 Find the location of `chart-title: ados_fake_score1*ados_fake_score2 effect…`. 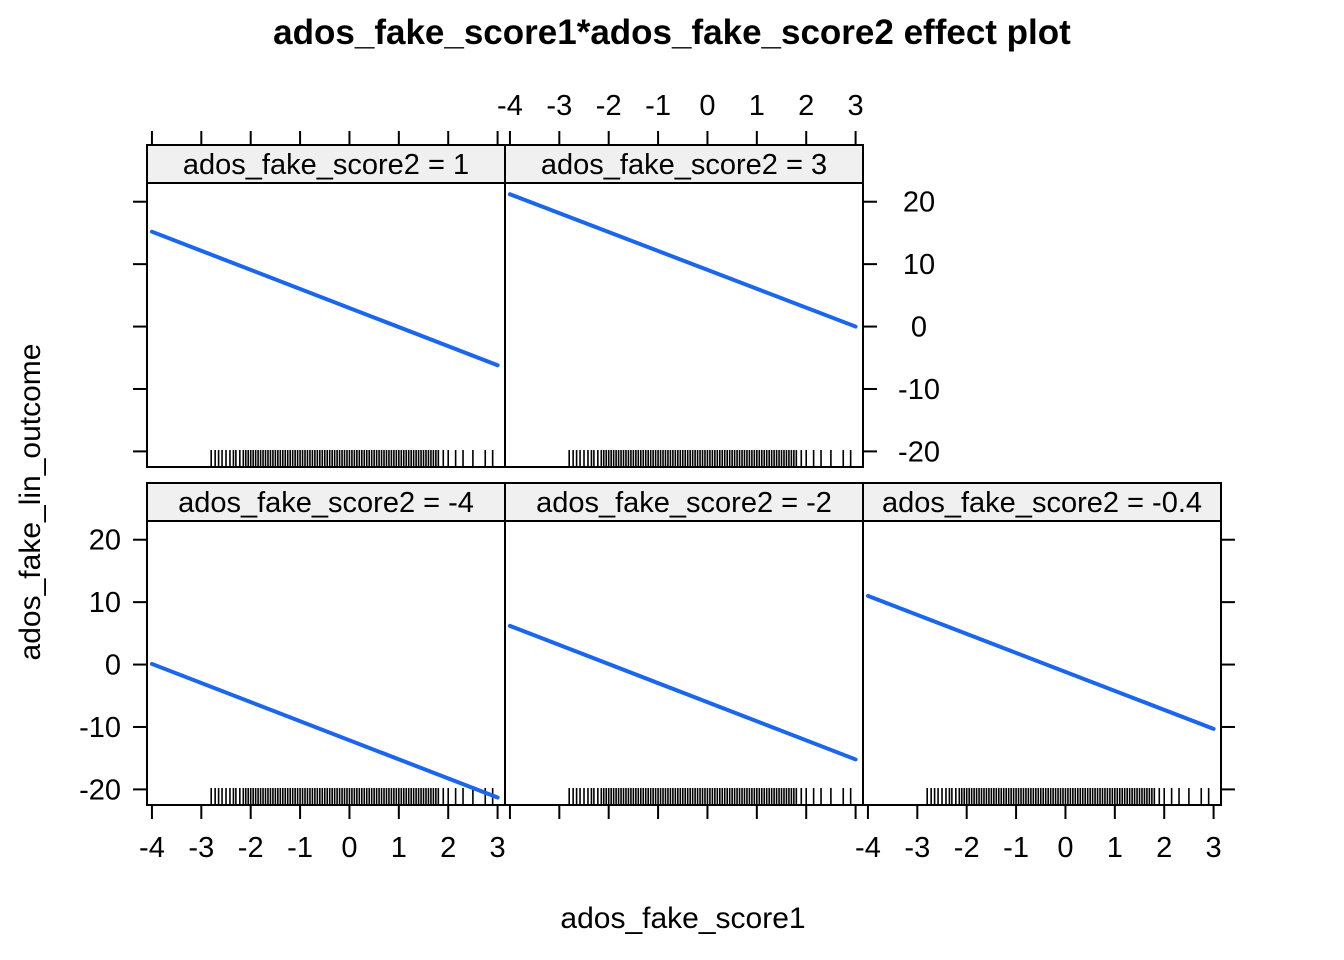

chart-title: ados_fake_score1*ados_fake_score2 effect… is located at coordinates (672, 32).